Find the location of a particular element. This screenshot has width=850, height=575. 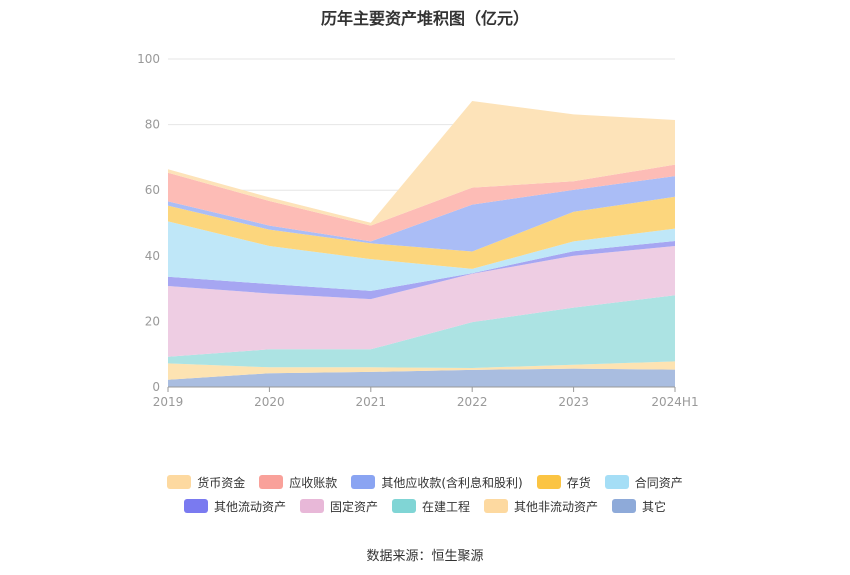

y-tick-label: 40 is located at coordinates (152, 256).